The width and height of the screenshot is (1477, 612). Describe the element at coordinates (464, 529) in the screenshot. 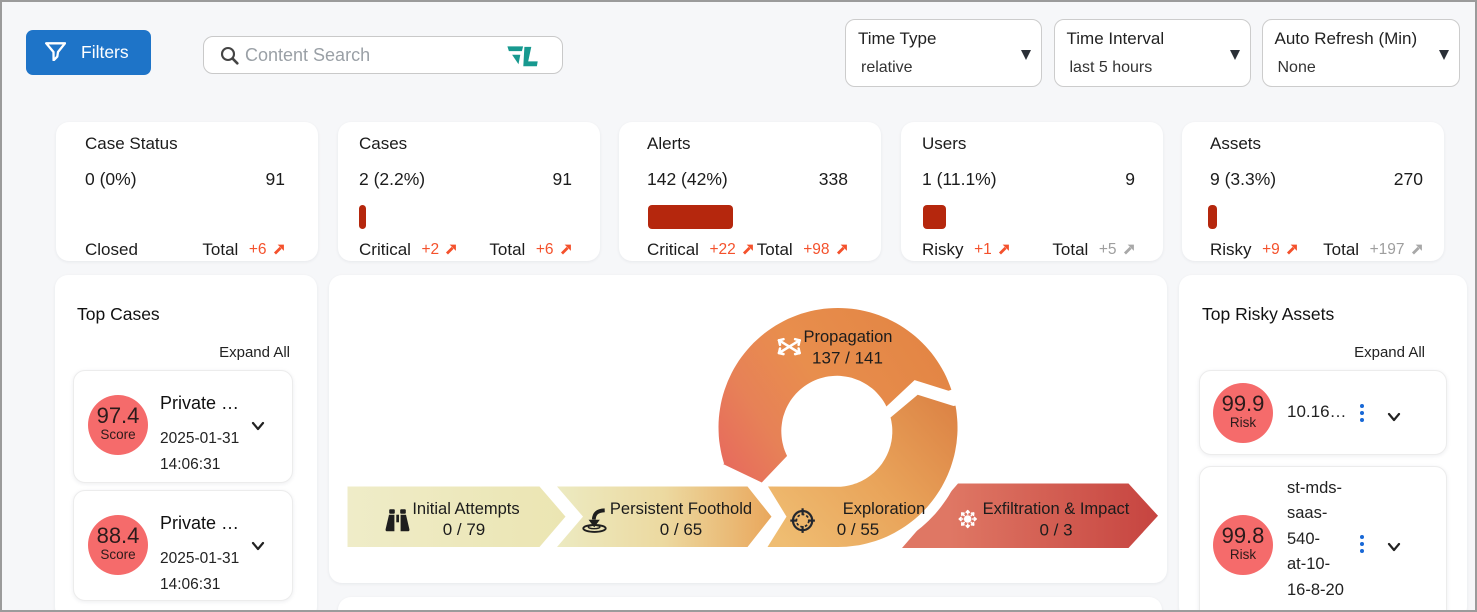

I see `svg-text: 0 / 79` at that location.